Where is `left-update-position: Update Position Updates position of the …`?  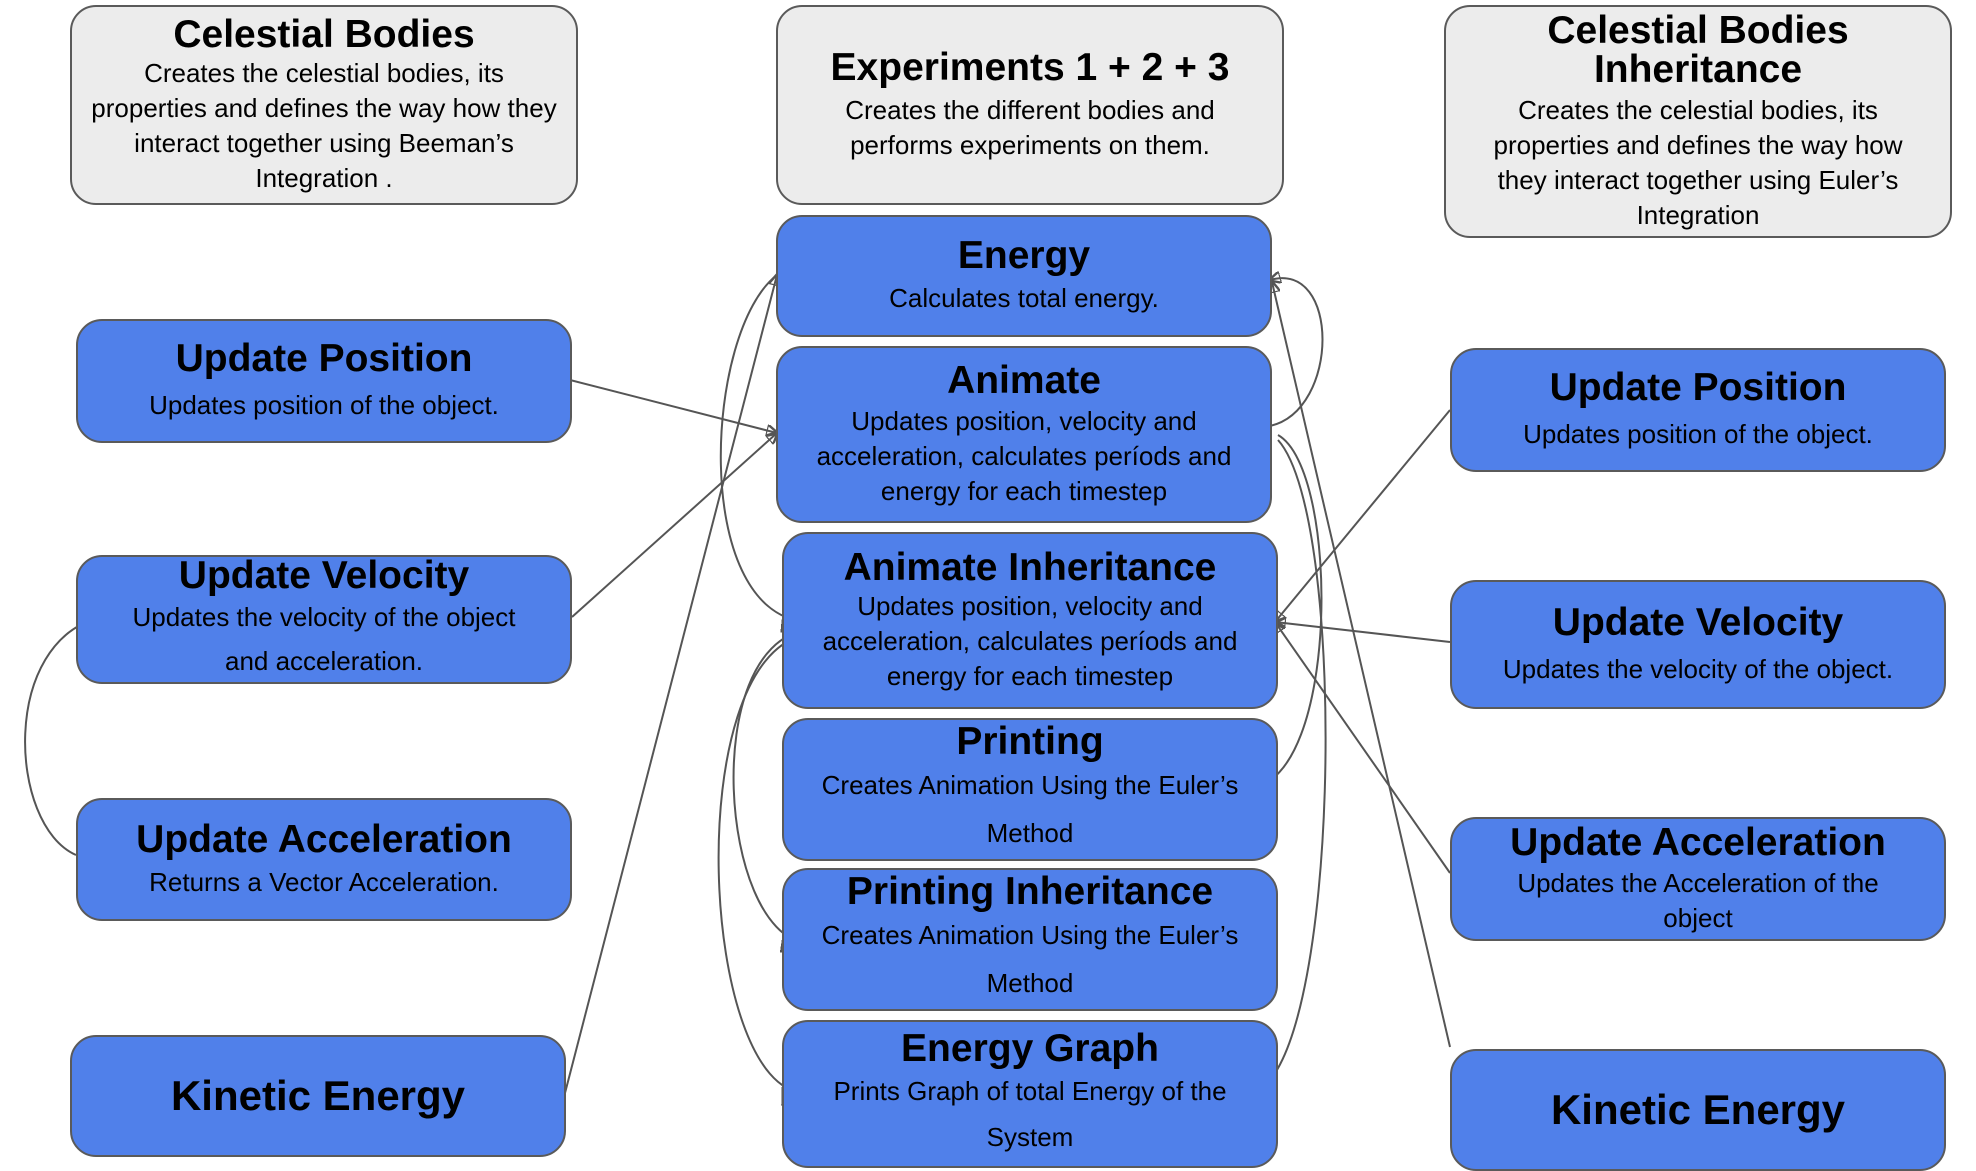
left-update-position: Update Position Updates position of the … is located at coordinates (324, 381).